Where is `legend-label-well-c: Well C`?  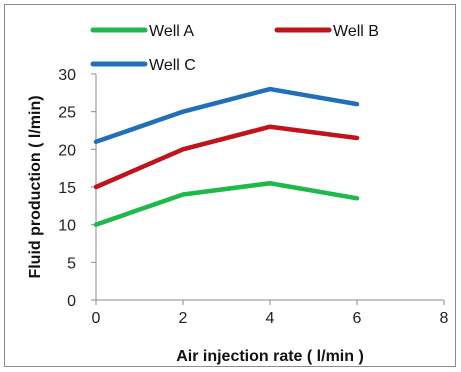 legend-label-well-c: Well C is located at coordinates (172, 65).